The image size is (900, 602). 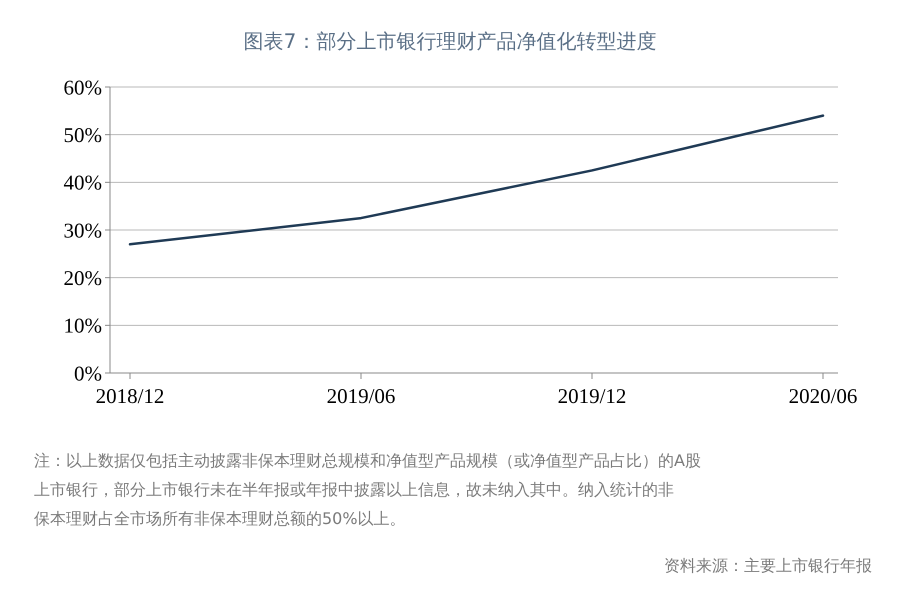 What do you see at coordinates (83, 278) in the screenshot?
I see `y-tick-label: 20%` at bounding box center [83, 278].